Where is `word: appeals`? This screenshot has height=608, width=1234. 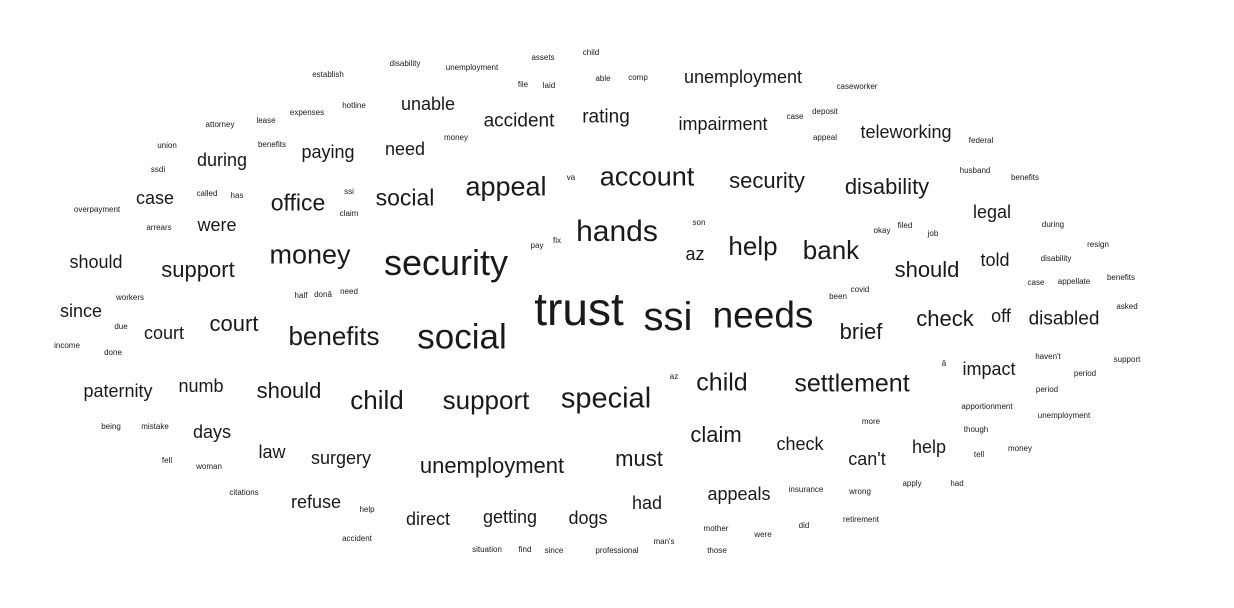 word: appeals is located at coordinates (739, 494).